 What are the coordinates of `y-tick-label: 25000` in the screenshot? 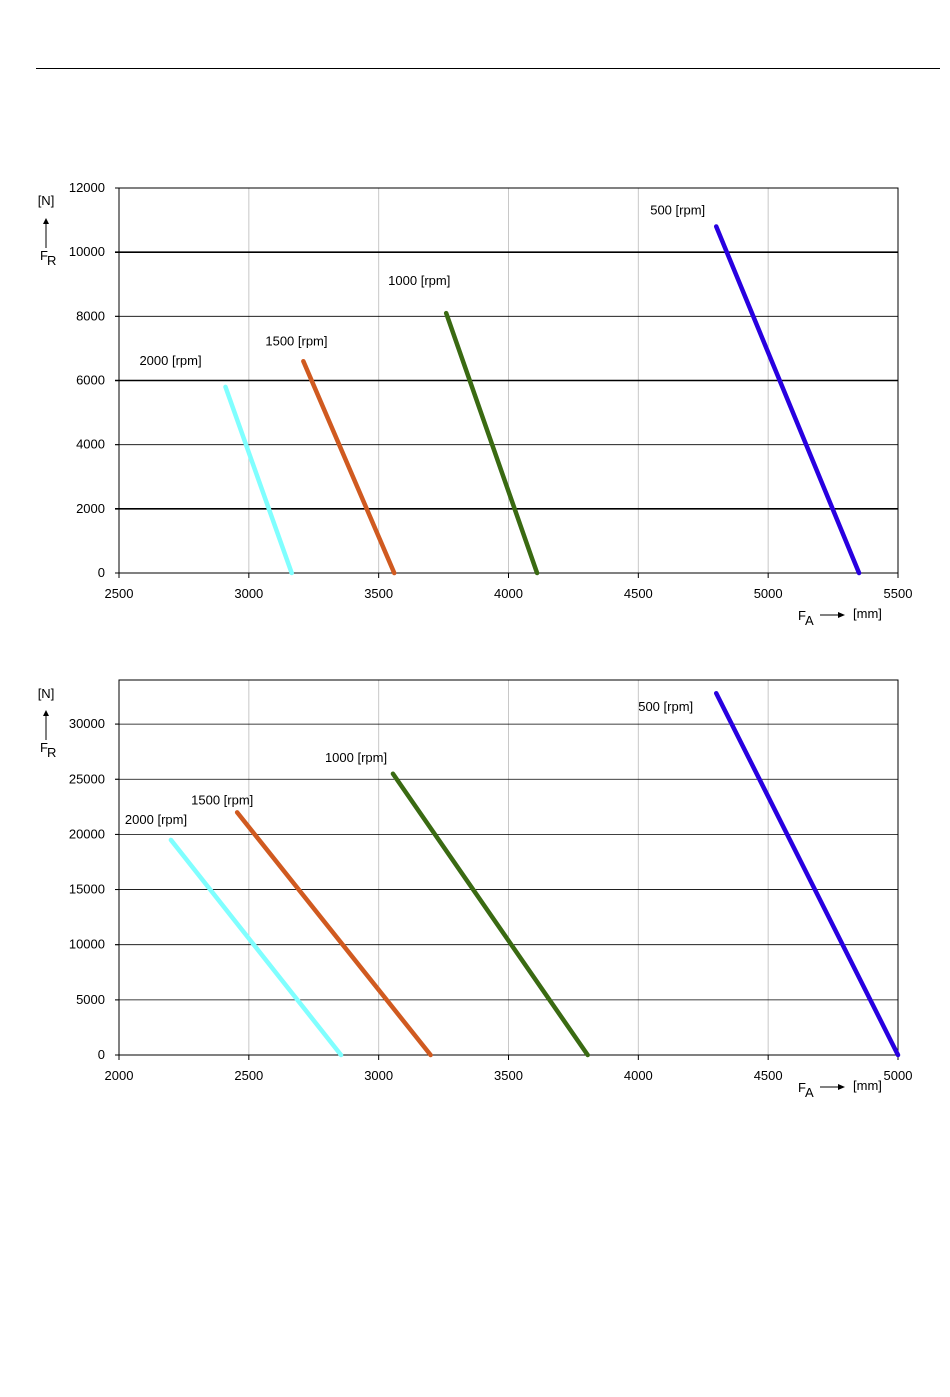 It's located at (87, 778).